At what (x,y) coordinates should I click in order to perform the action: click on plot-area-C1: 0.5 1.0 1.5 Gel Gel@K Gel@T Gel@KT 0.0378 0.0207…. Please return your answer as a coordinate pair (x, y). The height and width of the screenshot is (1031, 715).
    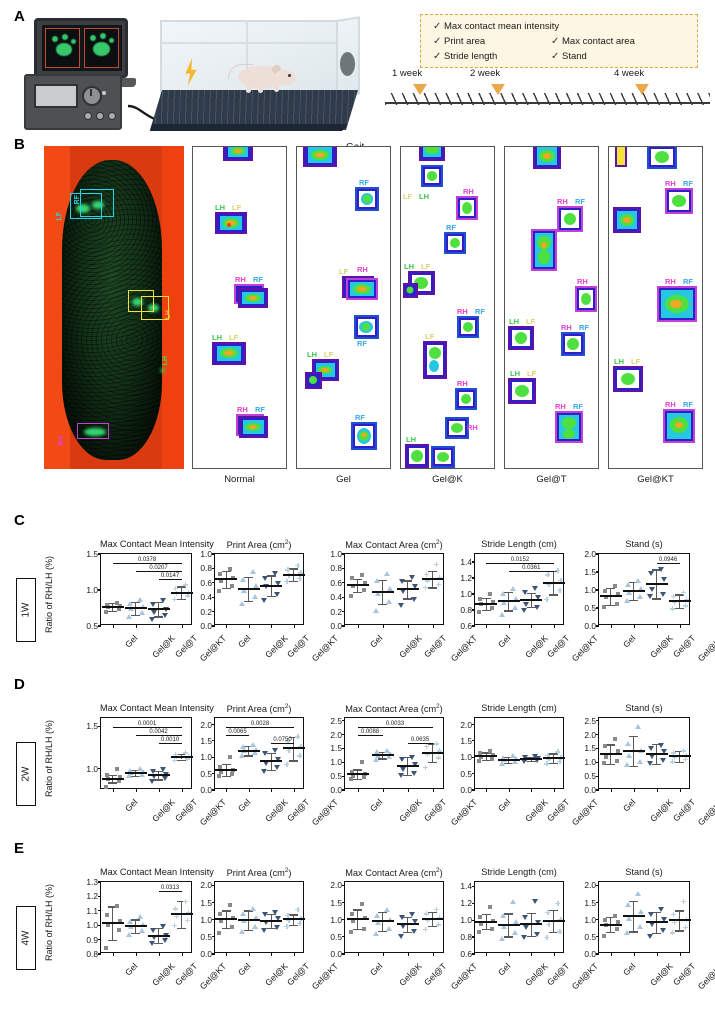
    Looking at the image, I should click on (156, 606).